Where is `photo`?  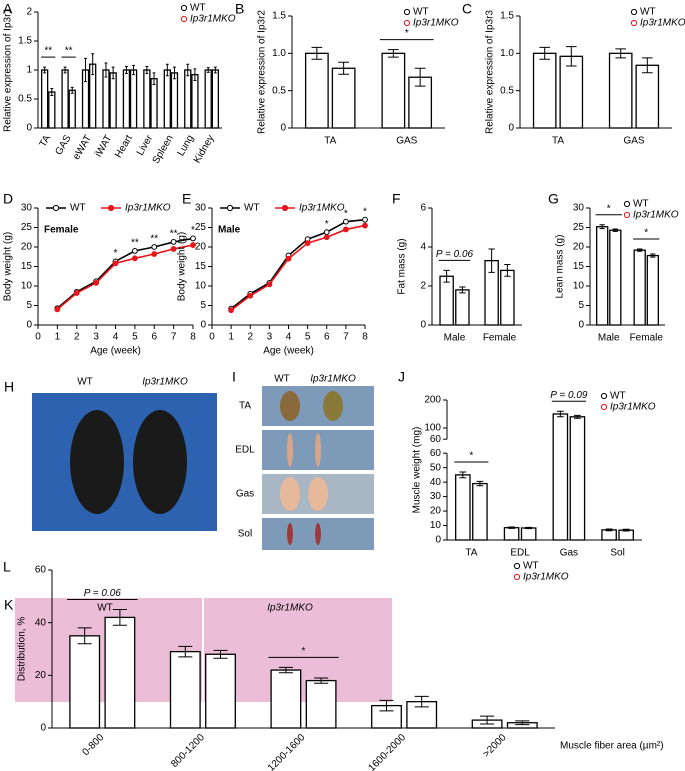 photo is located at coordinates (124, 462).